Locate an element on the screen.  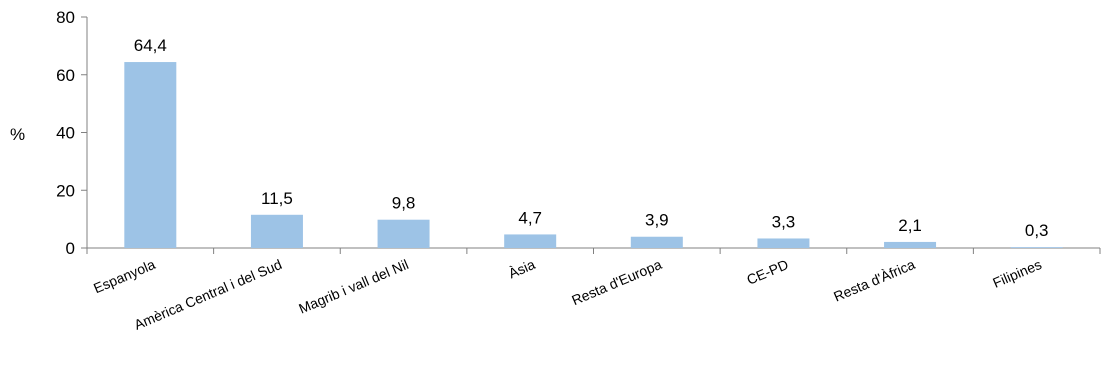
y-axis: 0 20 40 60 80 is located at coordinates (72, 133).